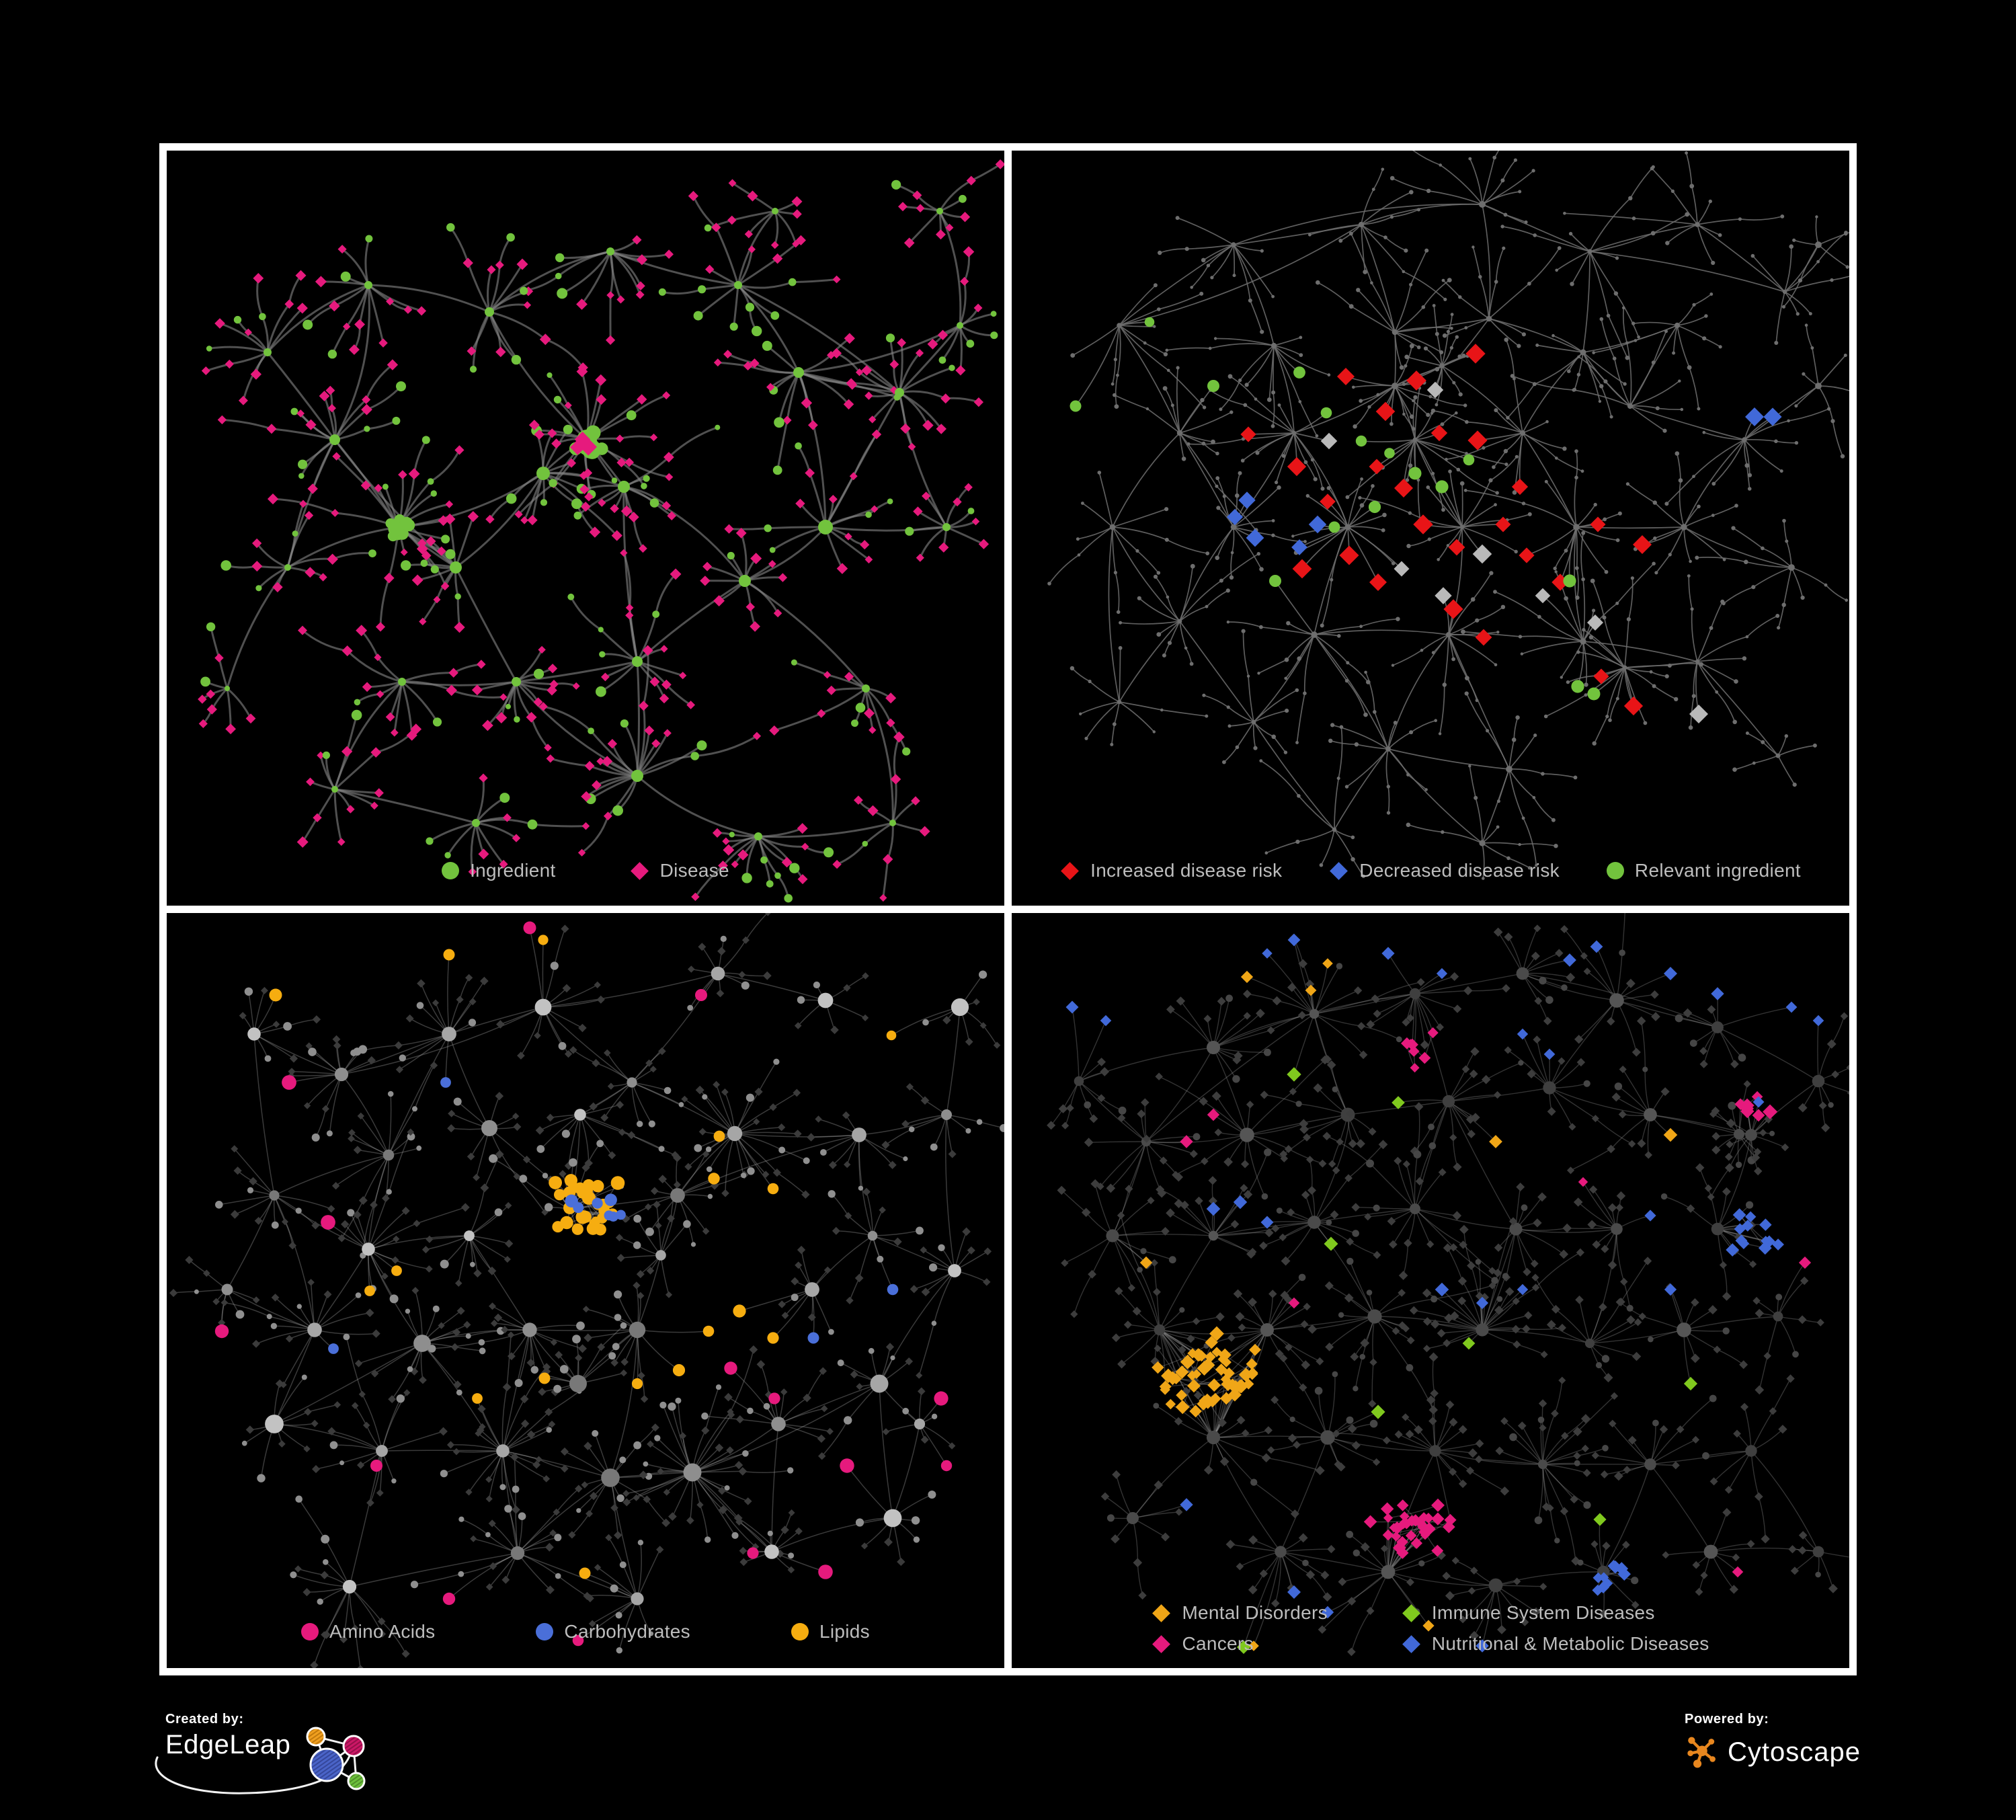  I want to click on edgeleap-logo-text: EdgeLeap, so click(228, 1744).